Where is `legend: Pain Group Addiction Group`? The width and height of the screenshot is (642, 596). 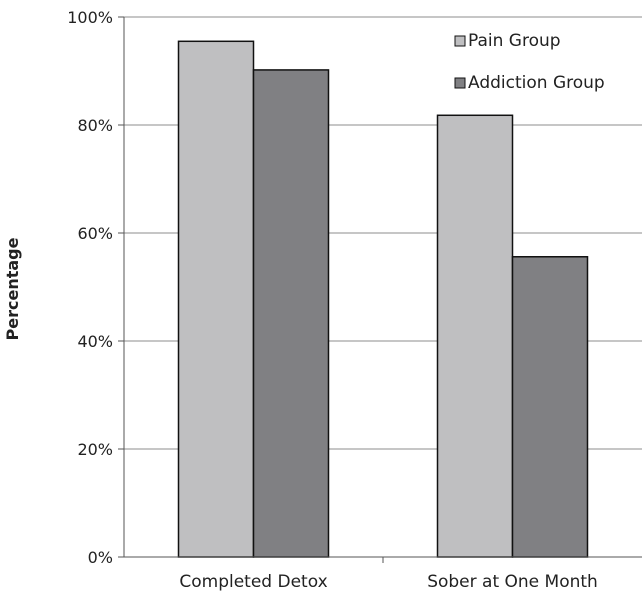
legend: Pain Group Addiction Group is located at coordinates (530, 62).